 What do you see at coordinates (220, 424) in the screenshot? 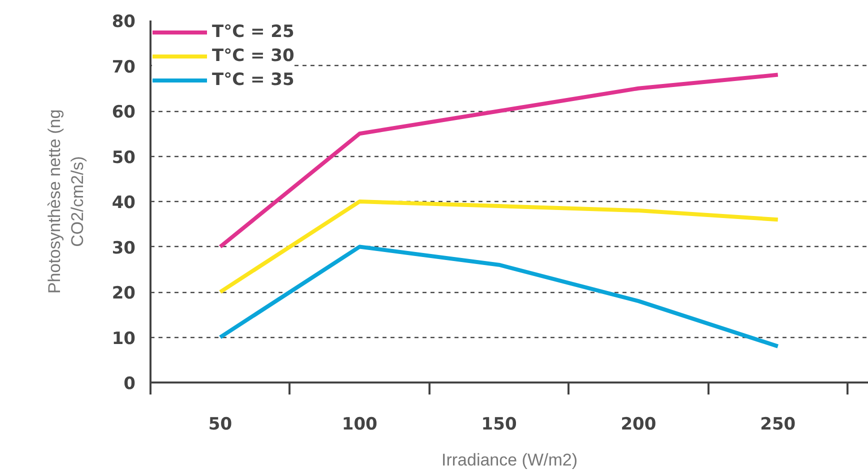
I see `x-tick-label: 50` at bounding box center [220, 424].